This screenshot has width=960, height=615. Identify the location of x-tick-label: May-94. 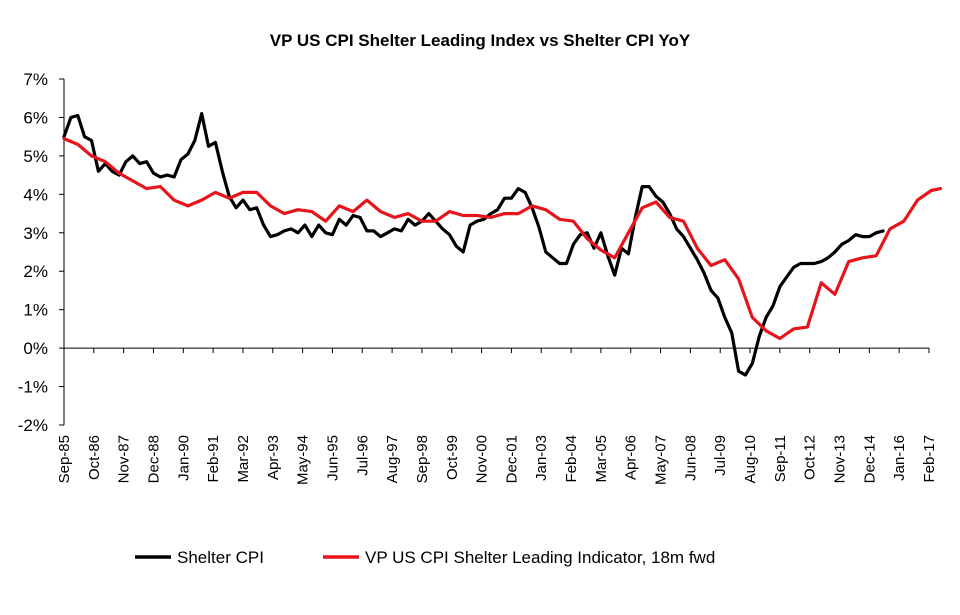
(303, 460).